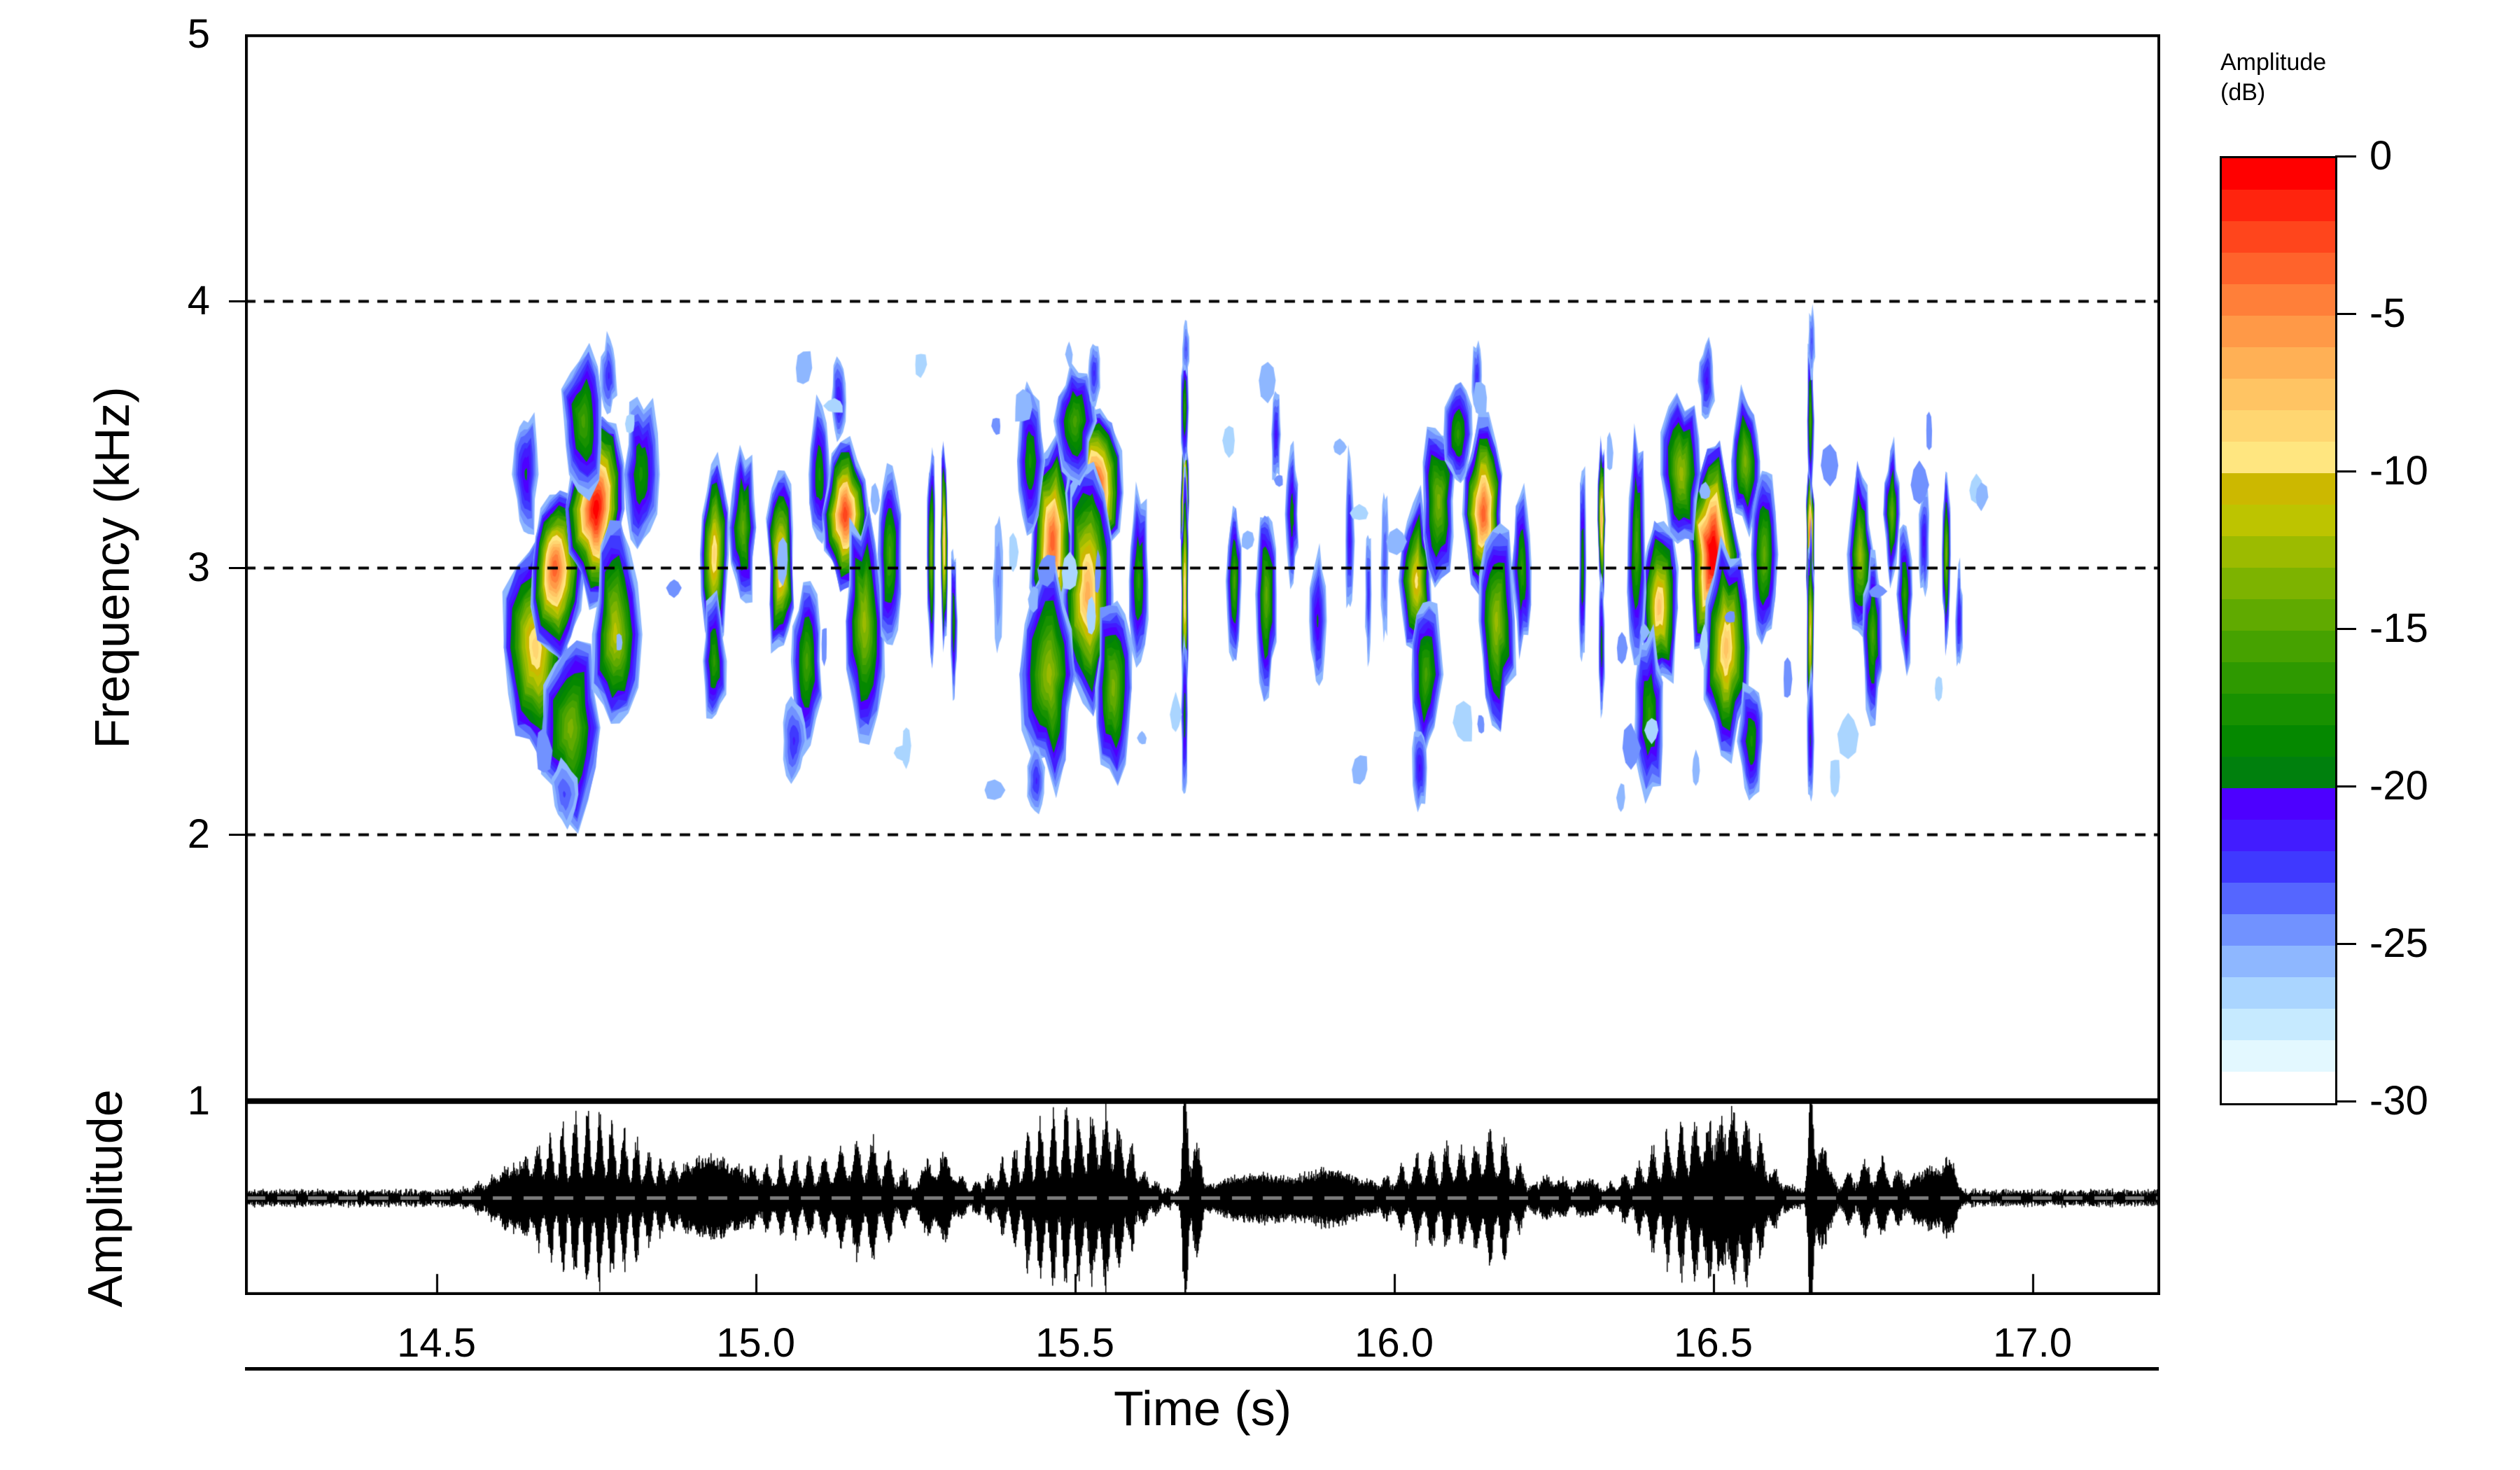 Image resolution: width=2520 pixels, height=1470 pixels. Describe the element at coordinates (1714, 1343) in the screenshot. I see `time-tick-label: 16.5` at that location.